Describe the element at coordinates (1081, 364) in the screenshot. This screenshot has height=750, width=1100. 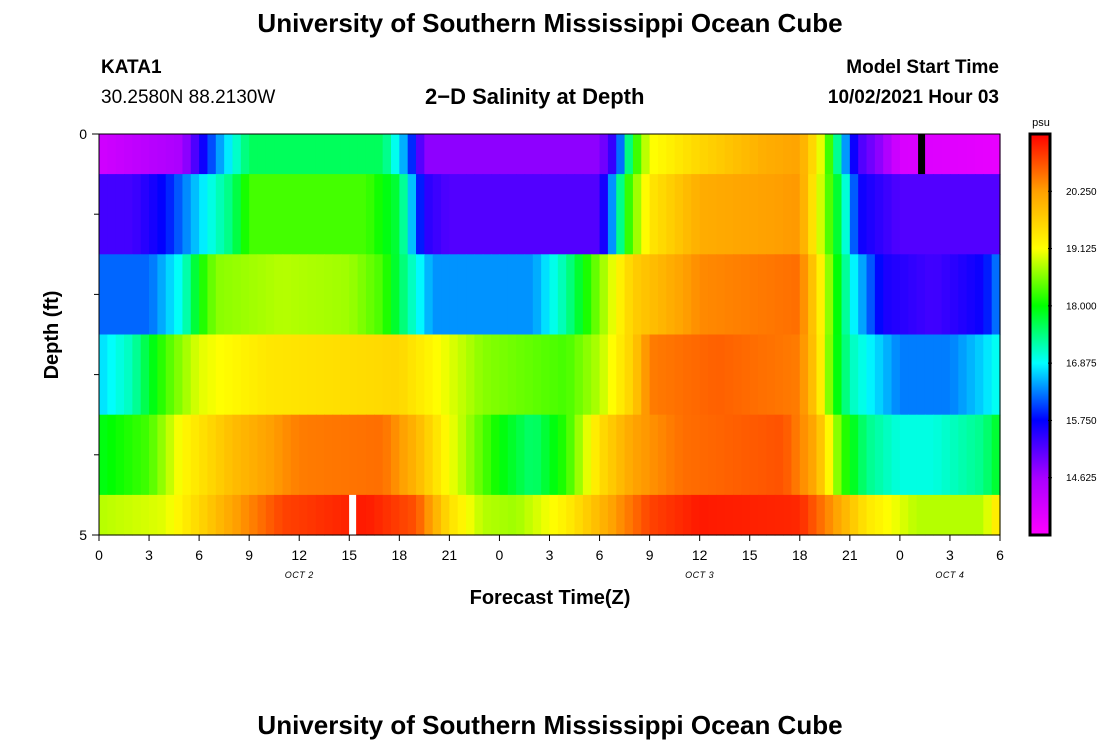
I see `colorbar-tick-label: 16.875` at that location.